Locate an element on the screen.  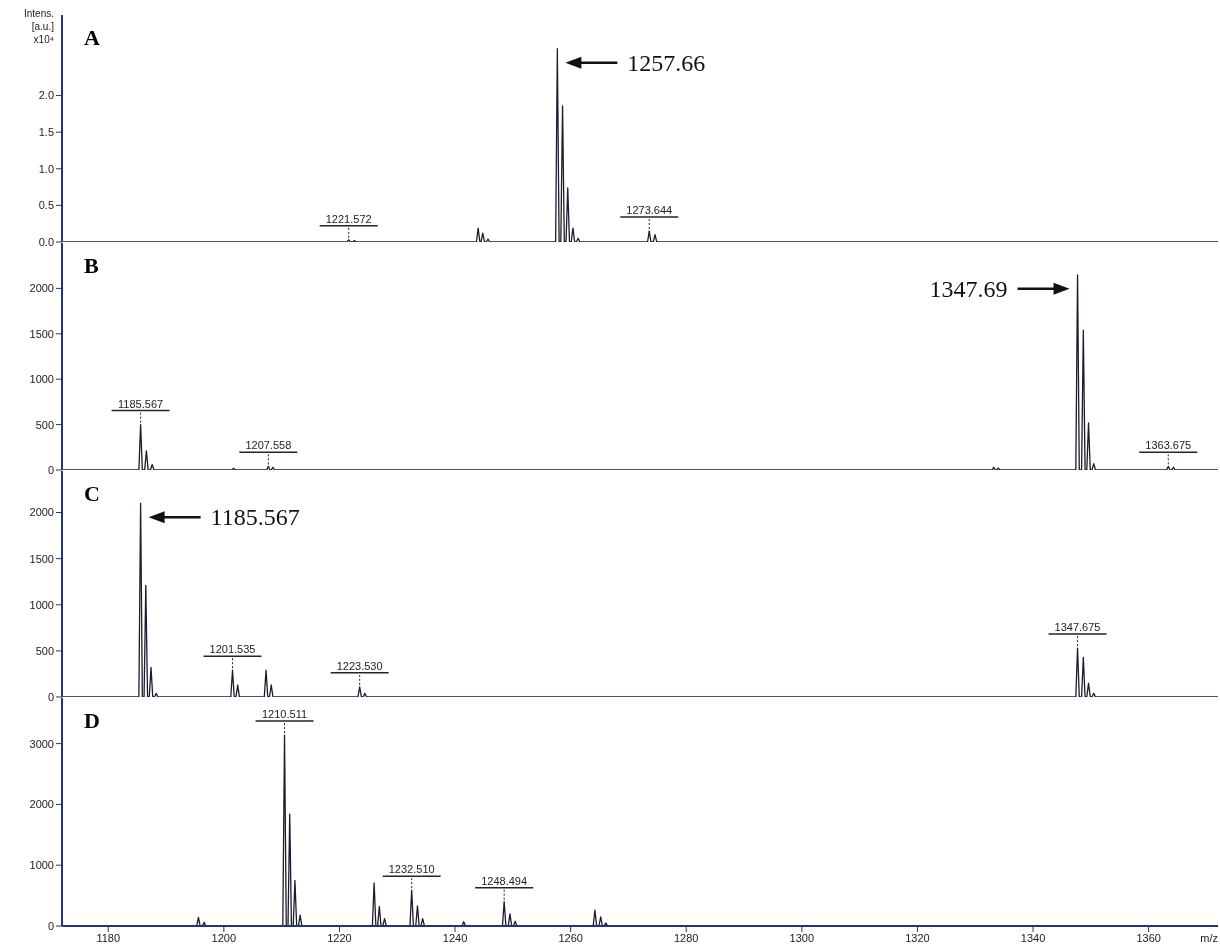
annotation: 1210.511 is located at coordinates (284, 714).